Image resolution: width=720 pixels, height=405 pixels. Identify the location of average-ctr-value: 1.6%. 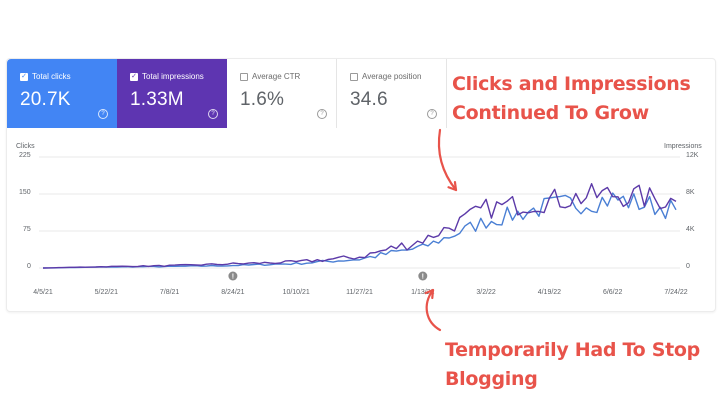
(262, 99).